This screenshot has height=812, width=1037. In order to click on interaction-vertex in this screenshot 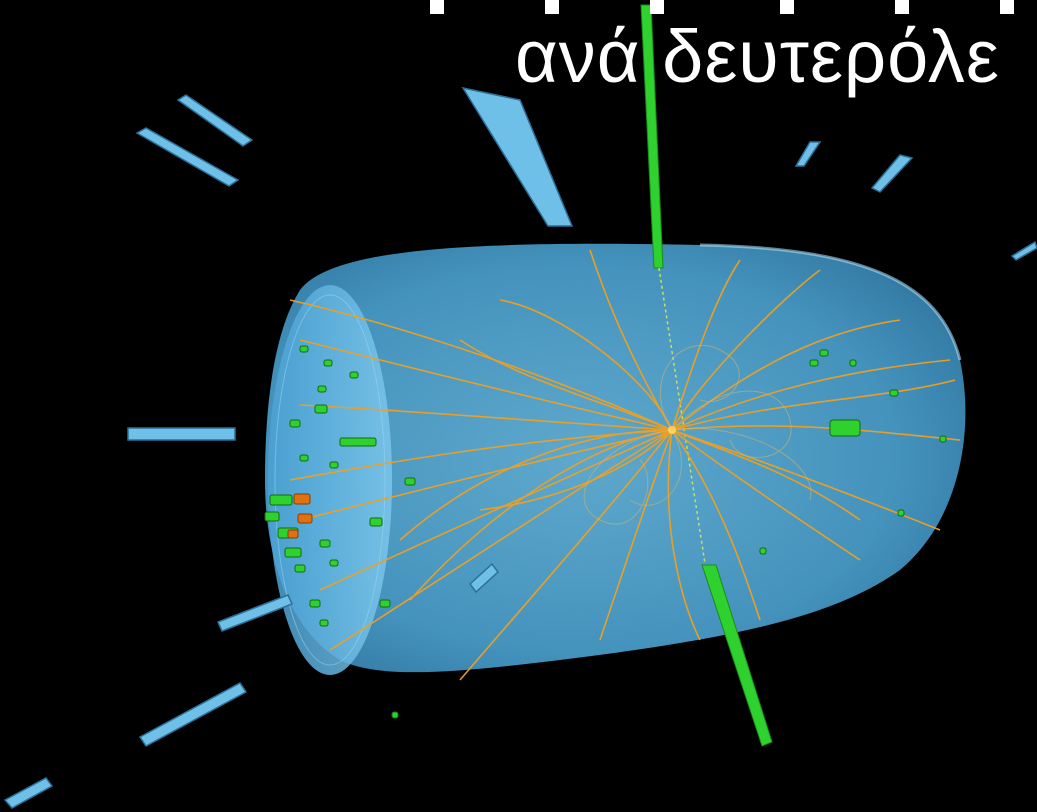, I will do `click(672, 430)`.